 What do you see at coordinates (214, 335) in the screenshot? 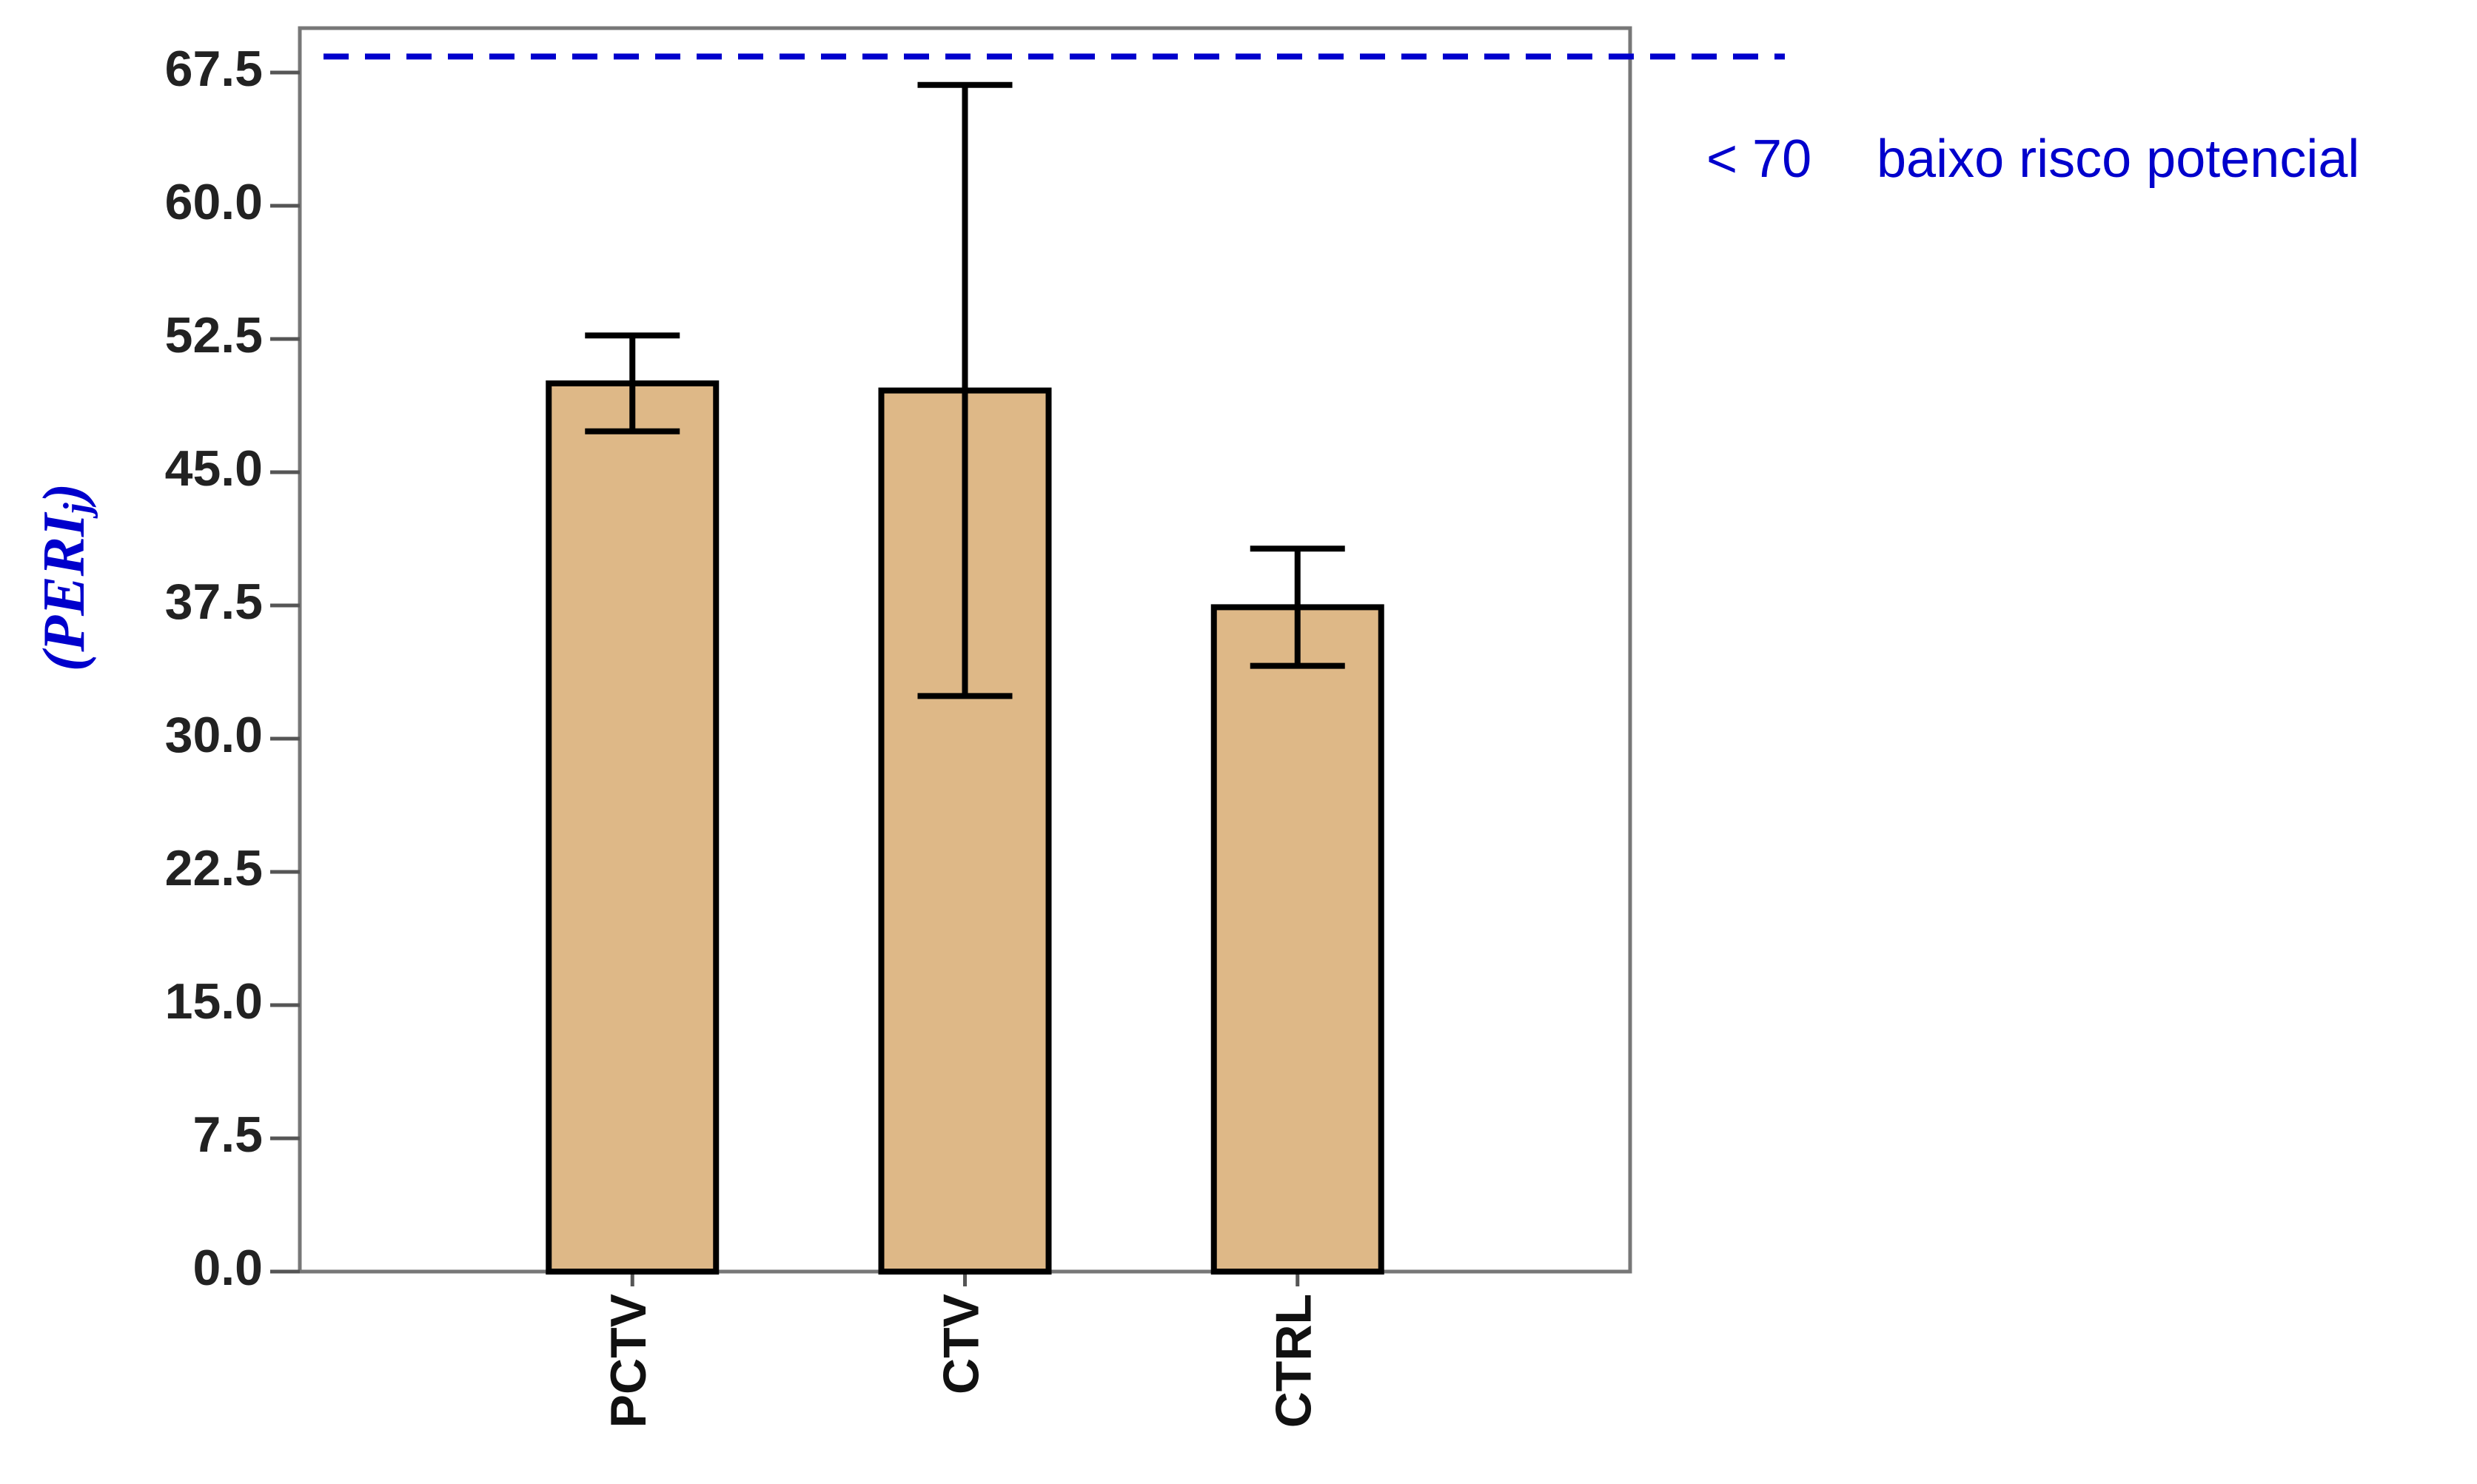
I see `y-tick-label: 52.5` at bounding box center [214, 335].